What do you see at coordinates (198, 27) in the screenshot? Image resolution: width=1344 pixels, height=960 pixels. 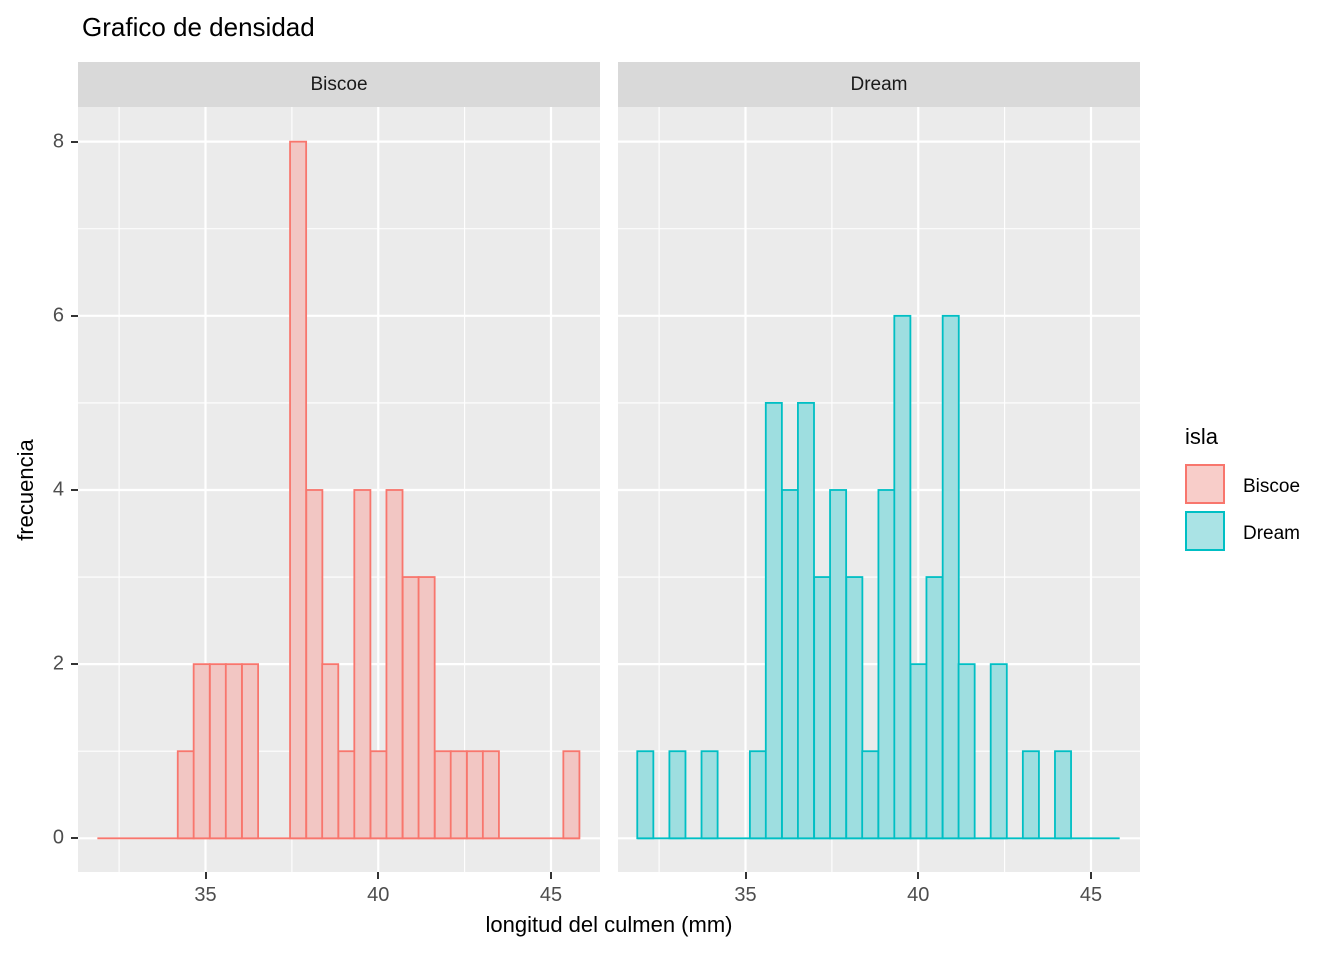 I see `plot-title: Grafico de densidad` at bounding box center [198, 27].